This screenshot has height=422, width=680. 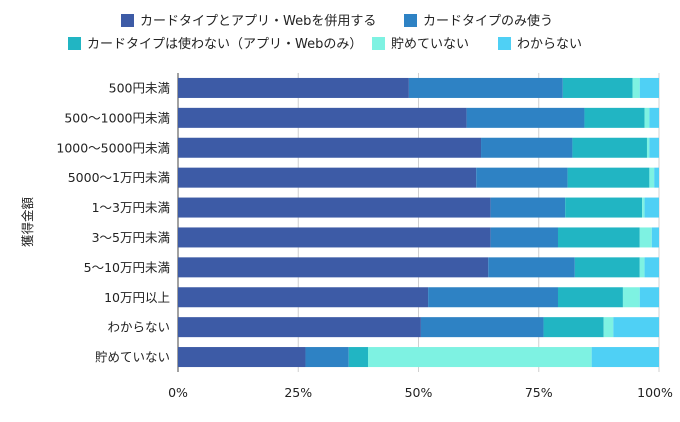 I want to click on legend-label: 貯めていない, so click(x=430, y=44).